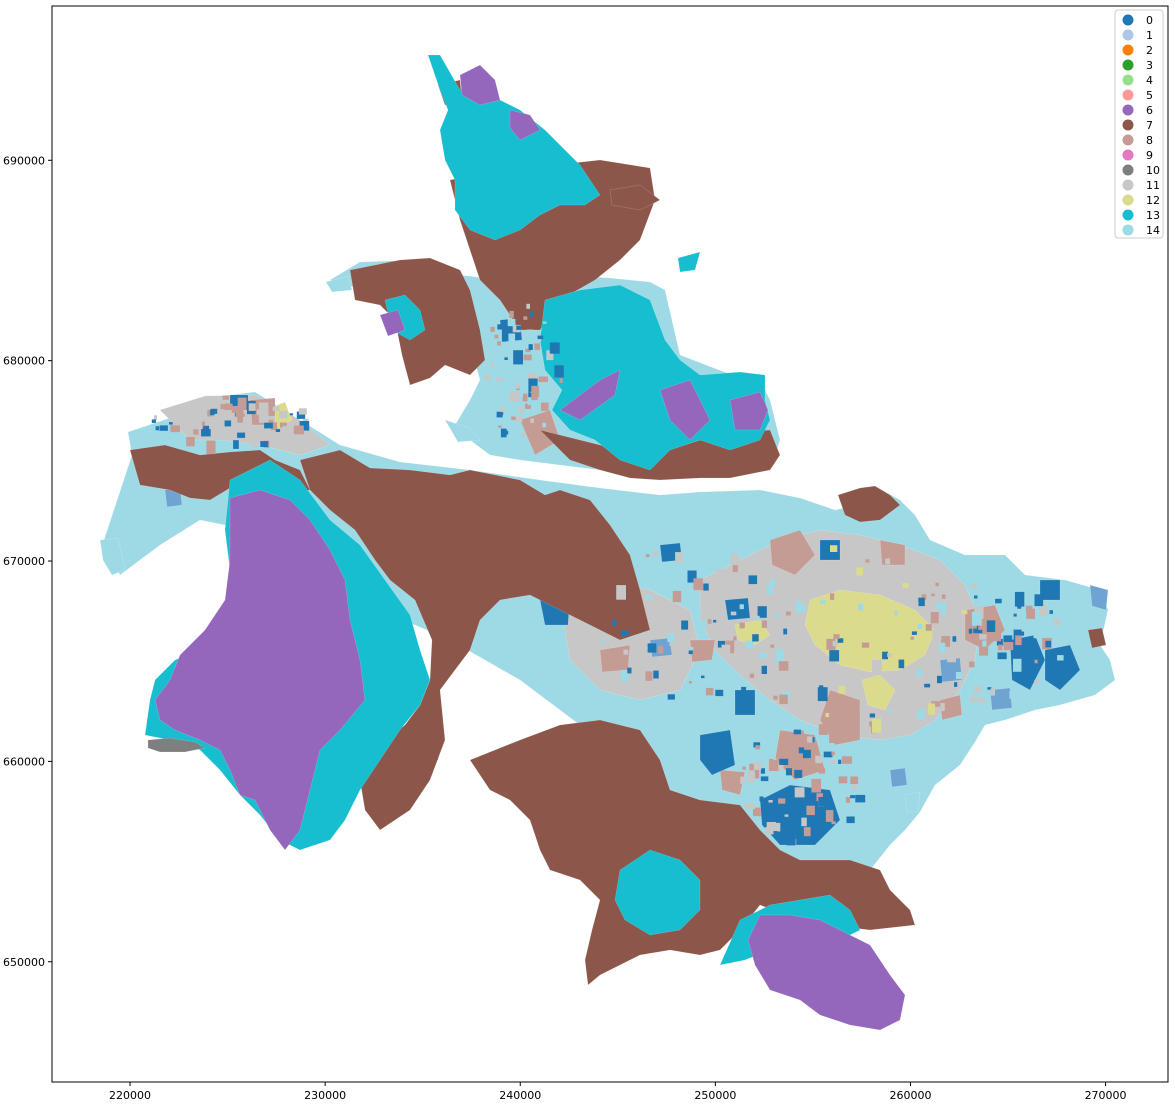 The width and height of the screenshot is (1175, 1106). I want to click on legend-label-12: 12, so click(1153, 200).